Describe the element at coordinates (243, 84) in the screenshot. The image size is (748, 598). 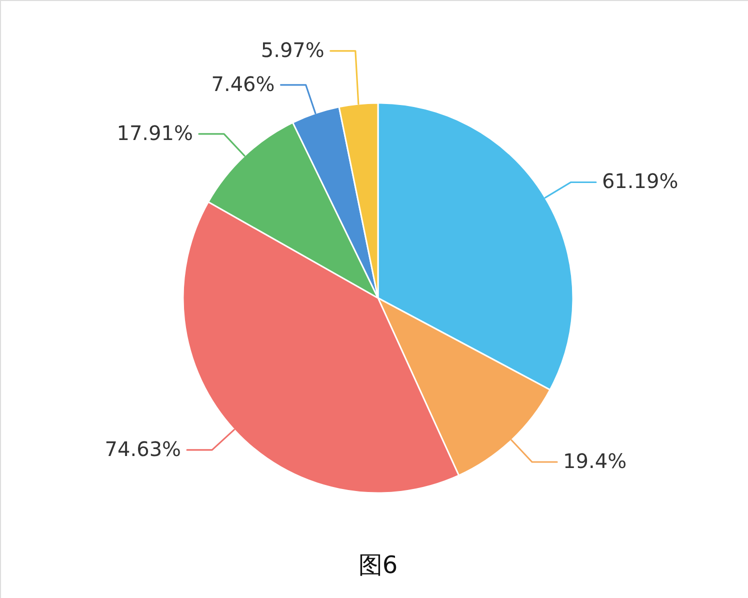
I see `data-label: 7.46%` at that location.